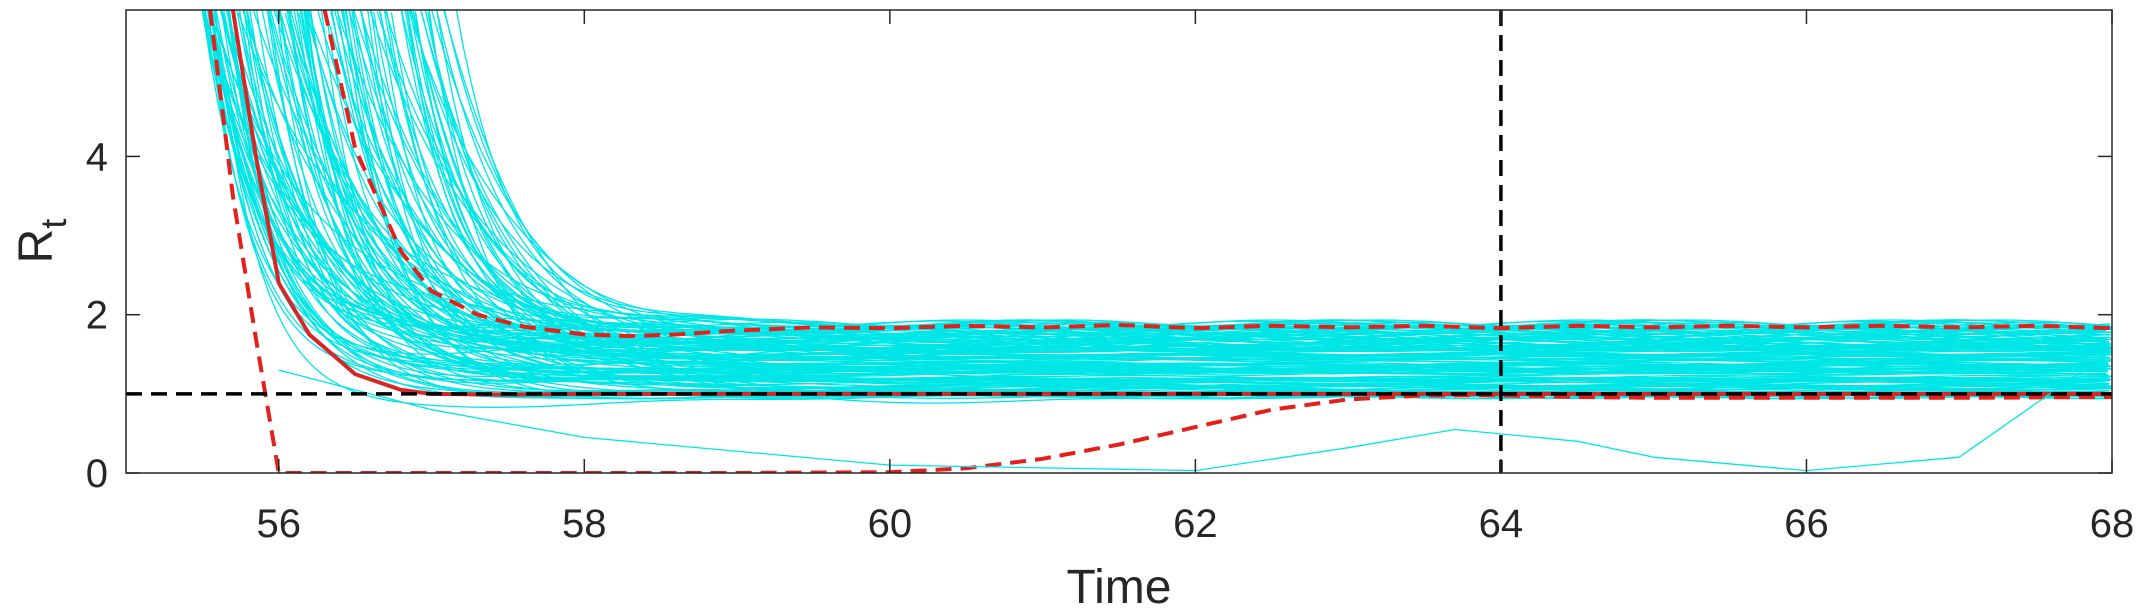 The height and width of the screenshot is (613, 2140). I want to click on x-axis-title: Time, so click(1119, 587).